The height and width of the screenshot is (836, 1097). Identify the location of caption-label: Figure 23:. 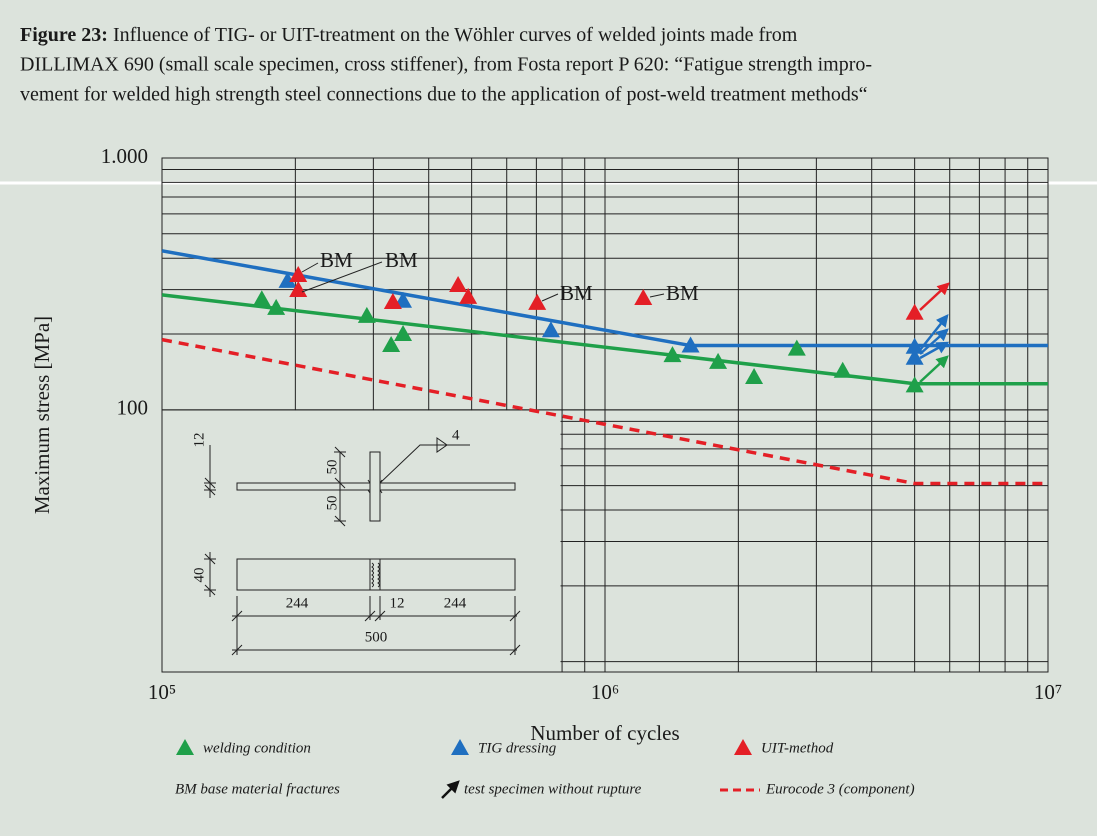
(64, 35).